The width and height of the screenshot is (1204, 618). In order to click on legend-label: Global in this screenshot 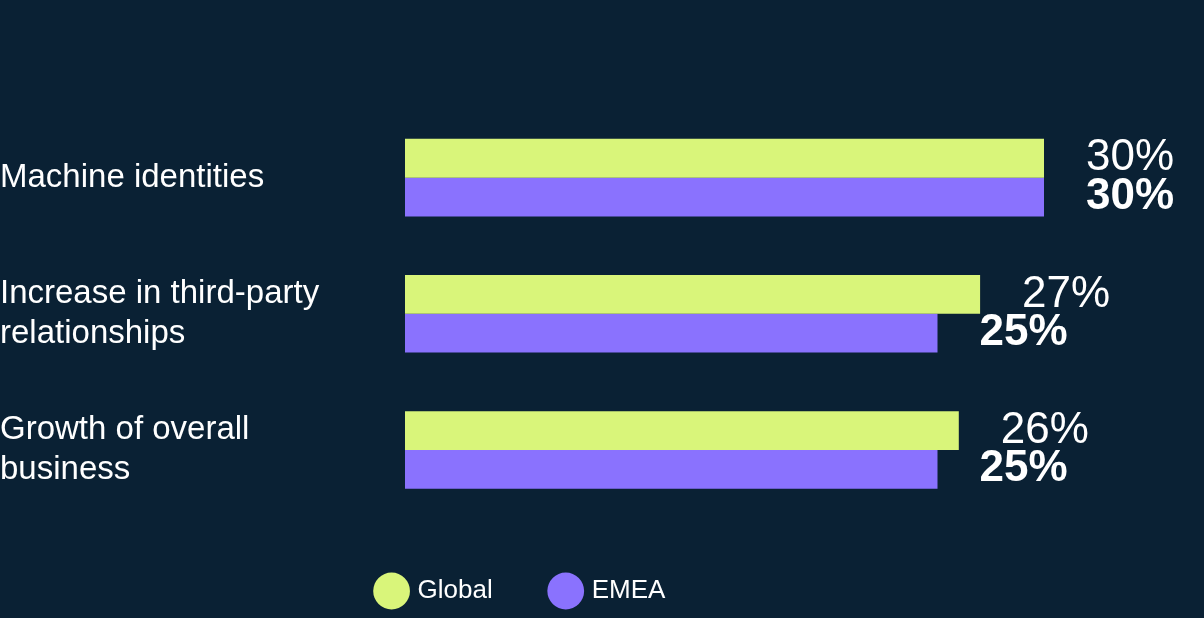, I will do `click(455, 589)`.